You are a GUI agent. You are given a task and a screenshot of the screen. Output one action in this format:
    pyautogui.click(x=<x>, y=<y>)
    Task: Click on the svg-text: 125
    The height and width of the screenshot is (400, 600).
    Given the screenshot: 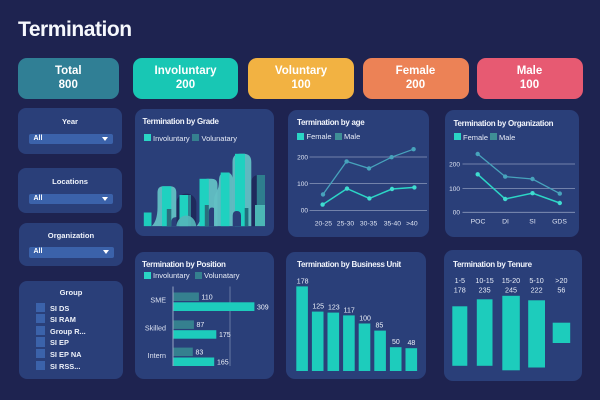 What is the action you would take?
    pyautogui.click(x=318, y=307)
    